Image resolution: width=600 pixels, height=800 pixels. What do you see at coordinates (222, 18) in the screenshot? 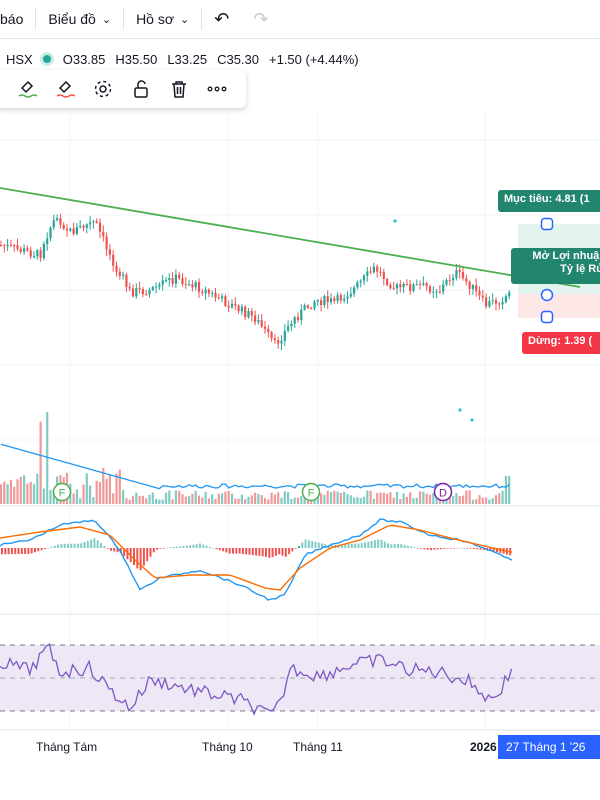
I see `undo-icon: ↶` at bounding box center [222, 18].